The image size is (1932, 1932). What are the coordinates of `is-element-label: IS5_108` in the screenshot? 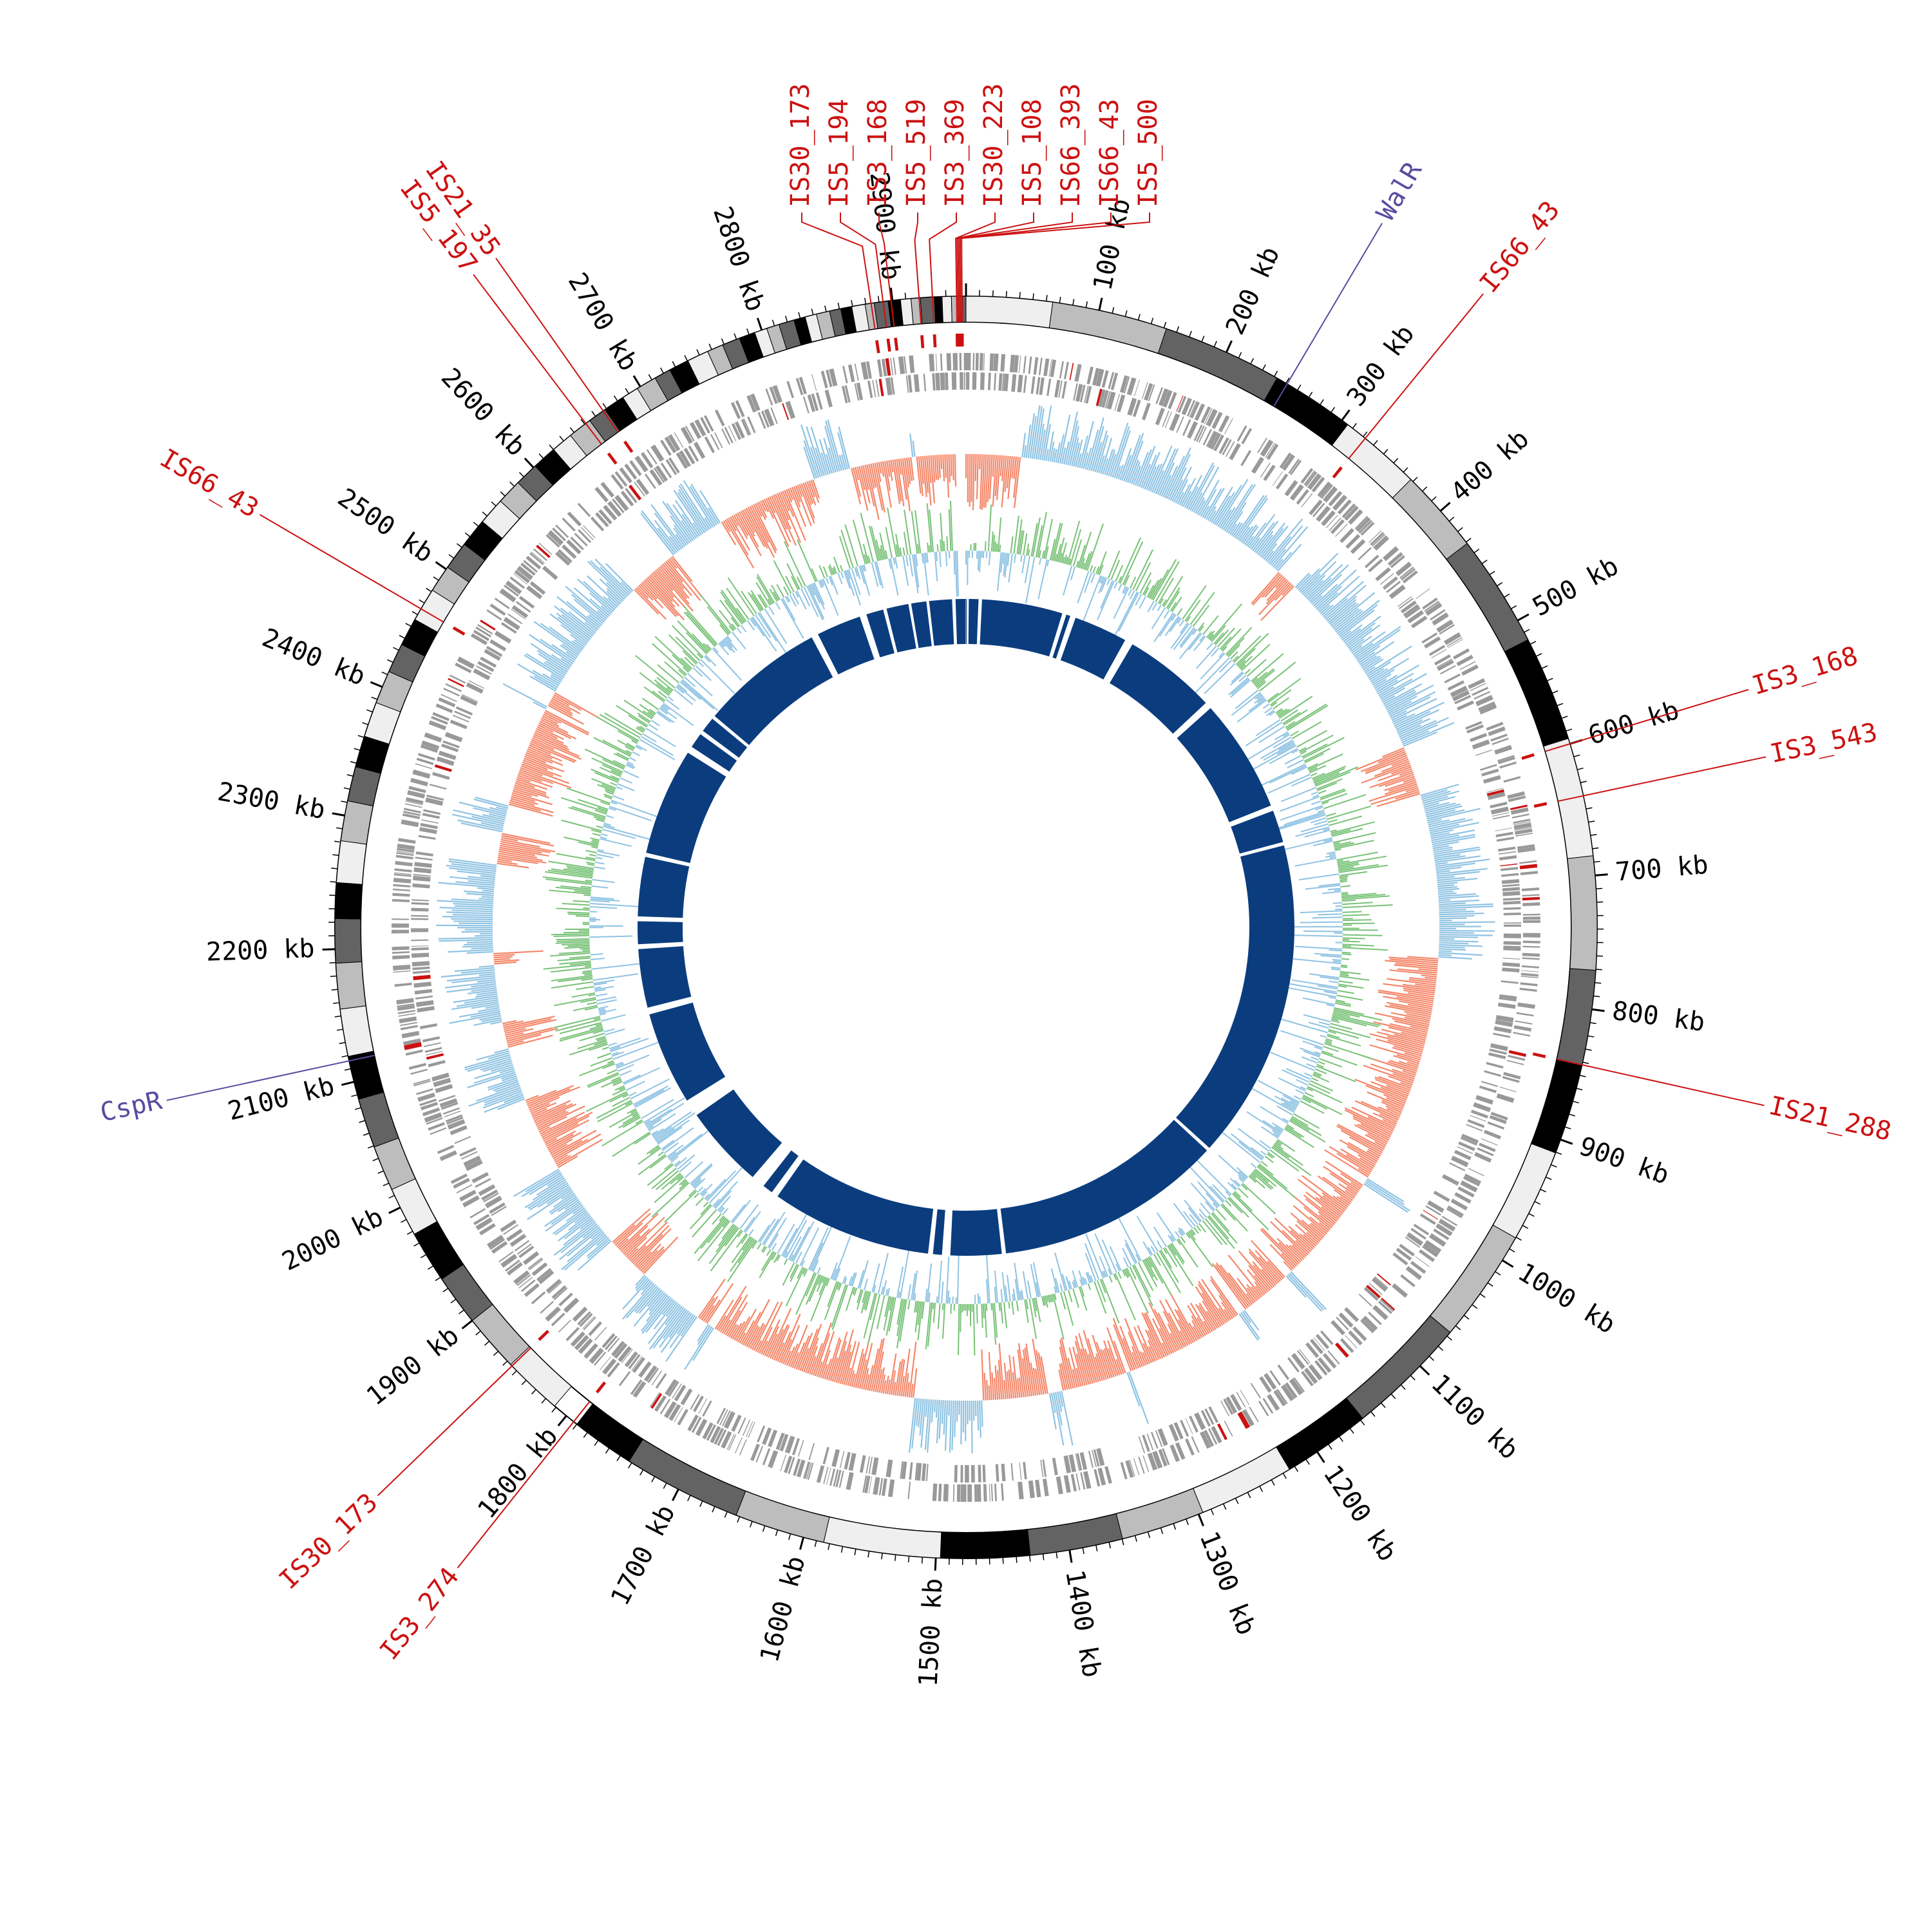 It's located at (1032, 153).